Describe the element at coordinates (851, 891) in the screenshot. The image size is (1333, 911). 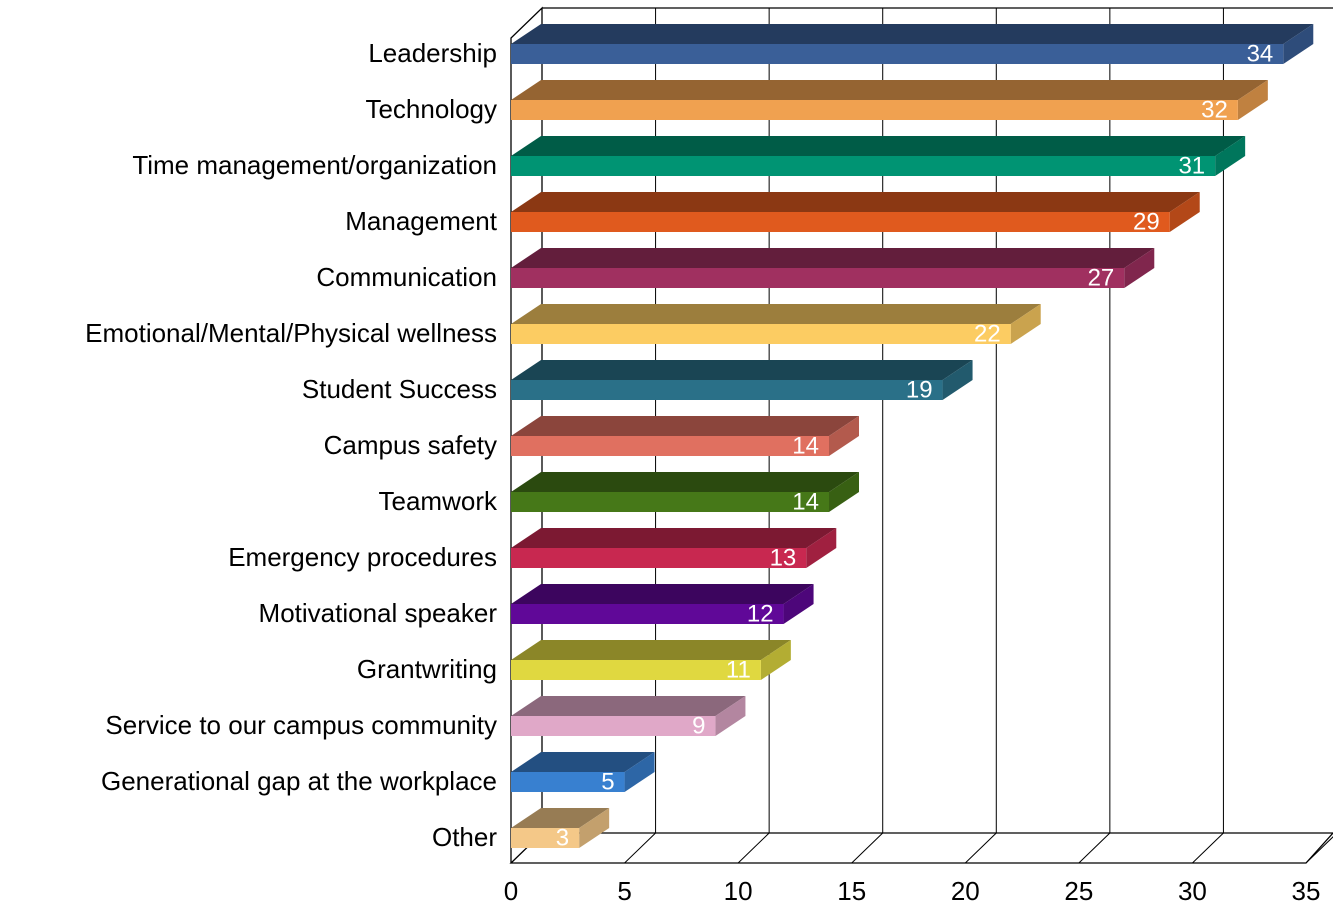
I see `x-tick-label: 15` at that location.